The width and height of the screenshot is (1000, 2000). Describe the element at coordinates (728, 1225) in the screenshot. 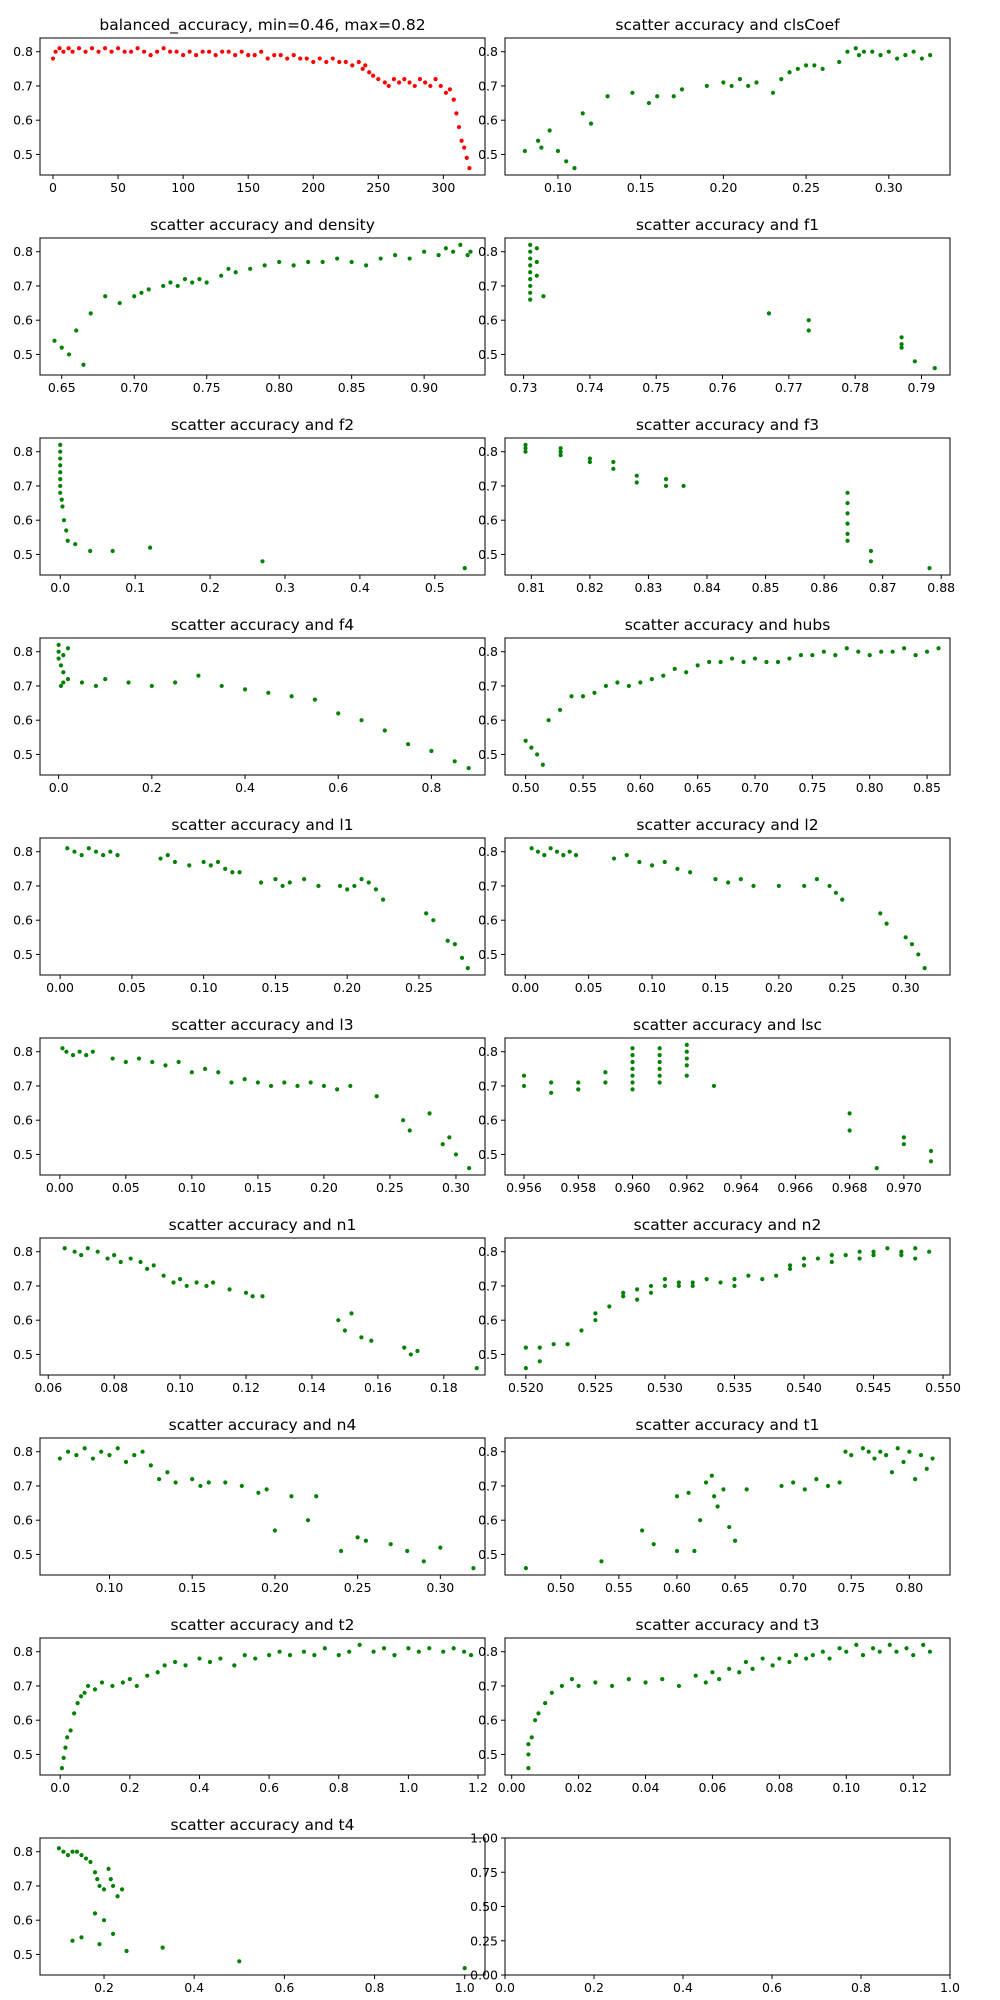

I see `chart-title: scatter accuracy and n2` at that location.